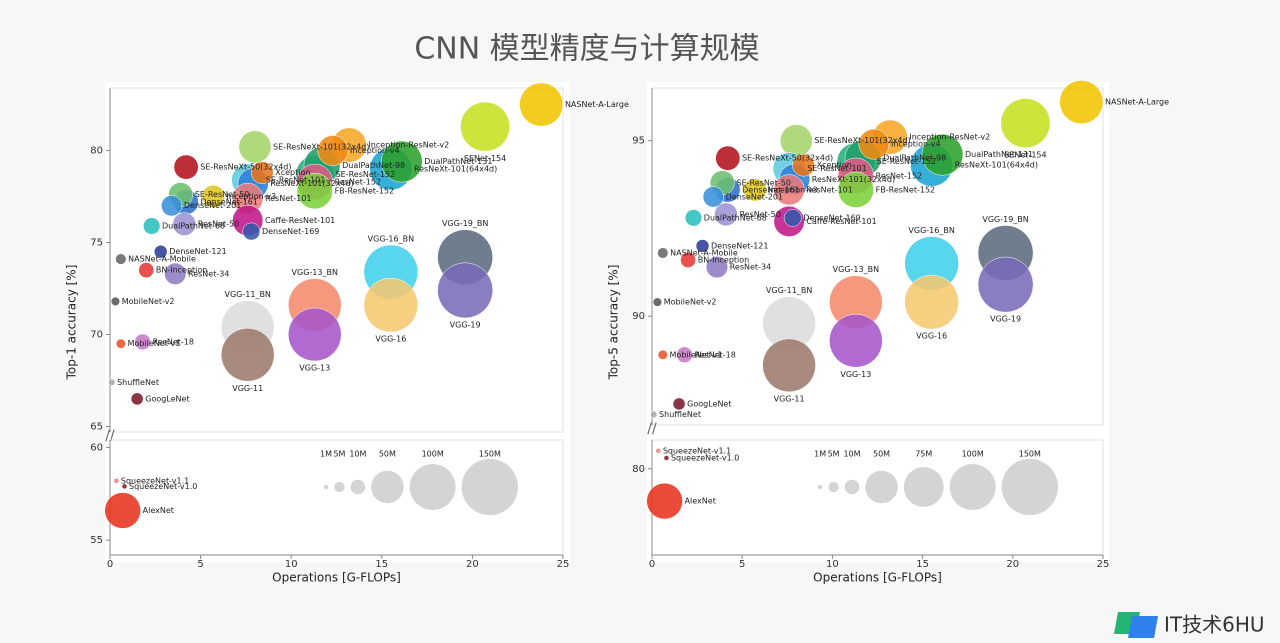 This screenshot has height=643, width=1280. I want to click on point-label: Inception-ResNet-v2, so click(408, 145).